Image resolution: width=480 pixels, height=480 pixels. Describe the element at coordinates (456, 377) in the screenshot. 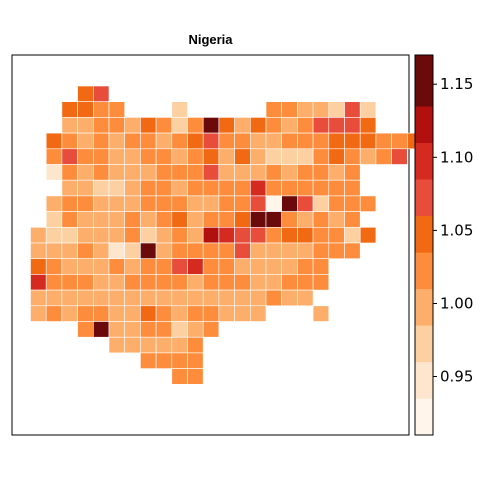

I see `legend-tick-label: 0.95` at that location.